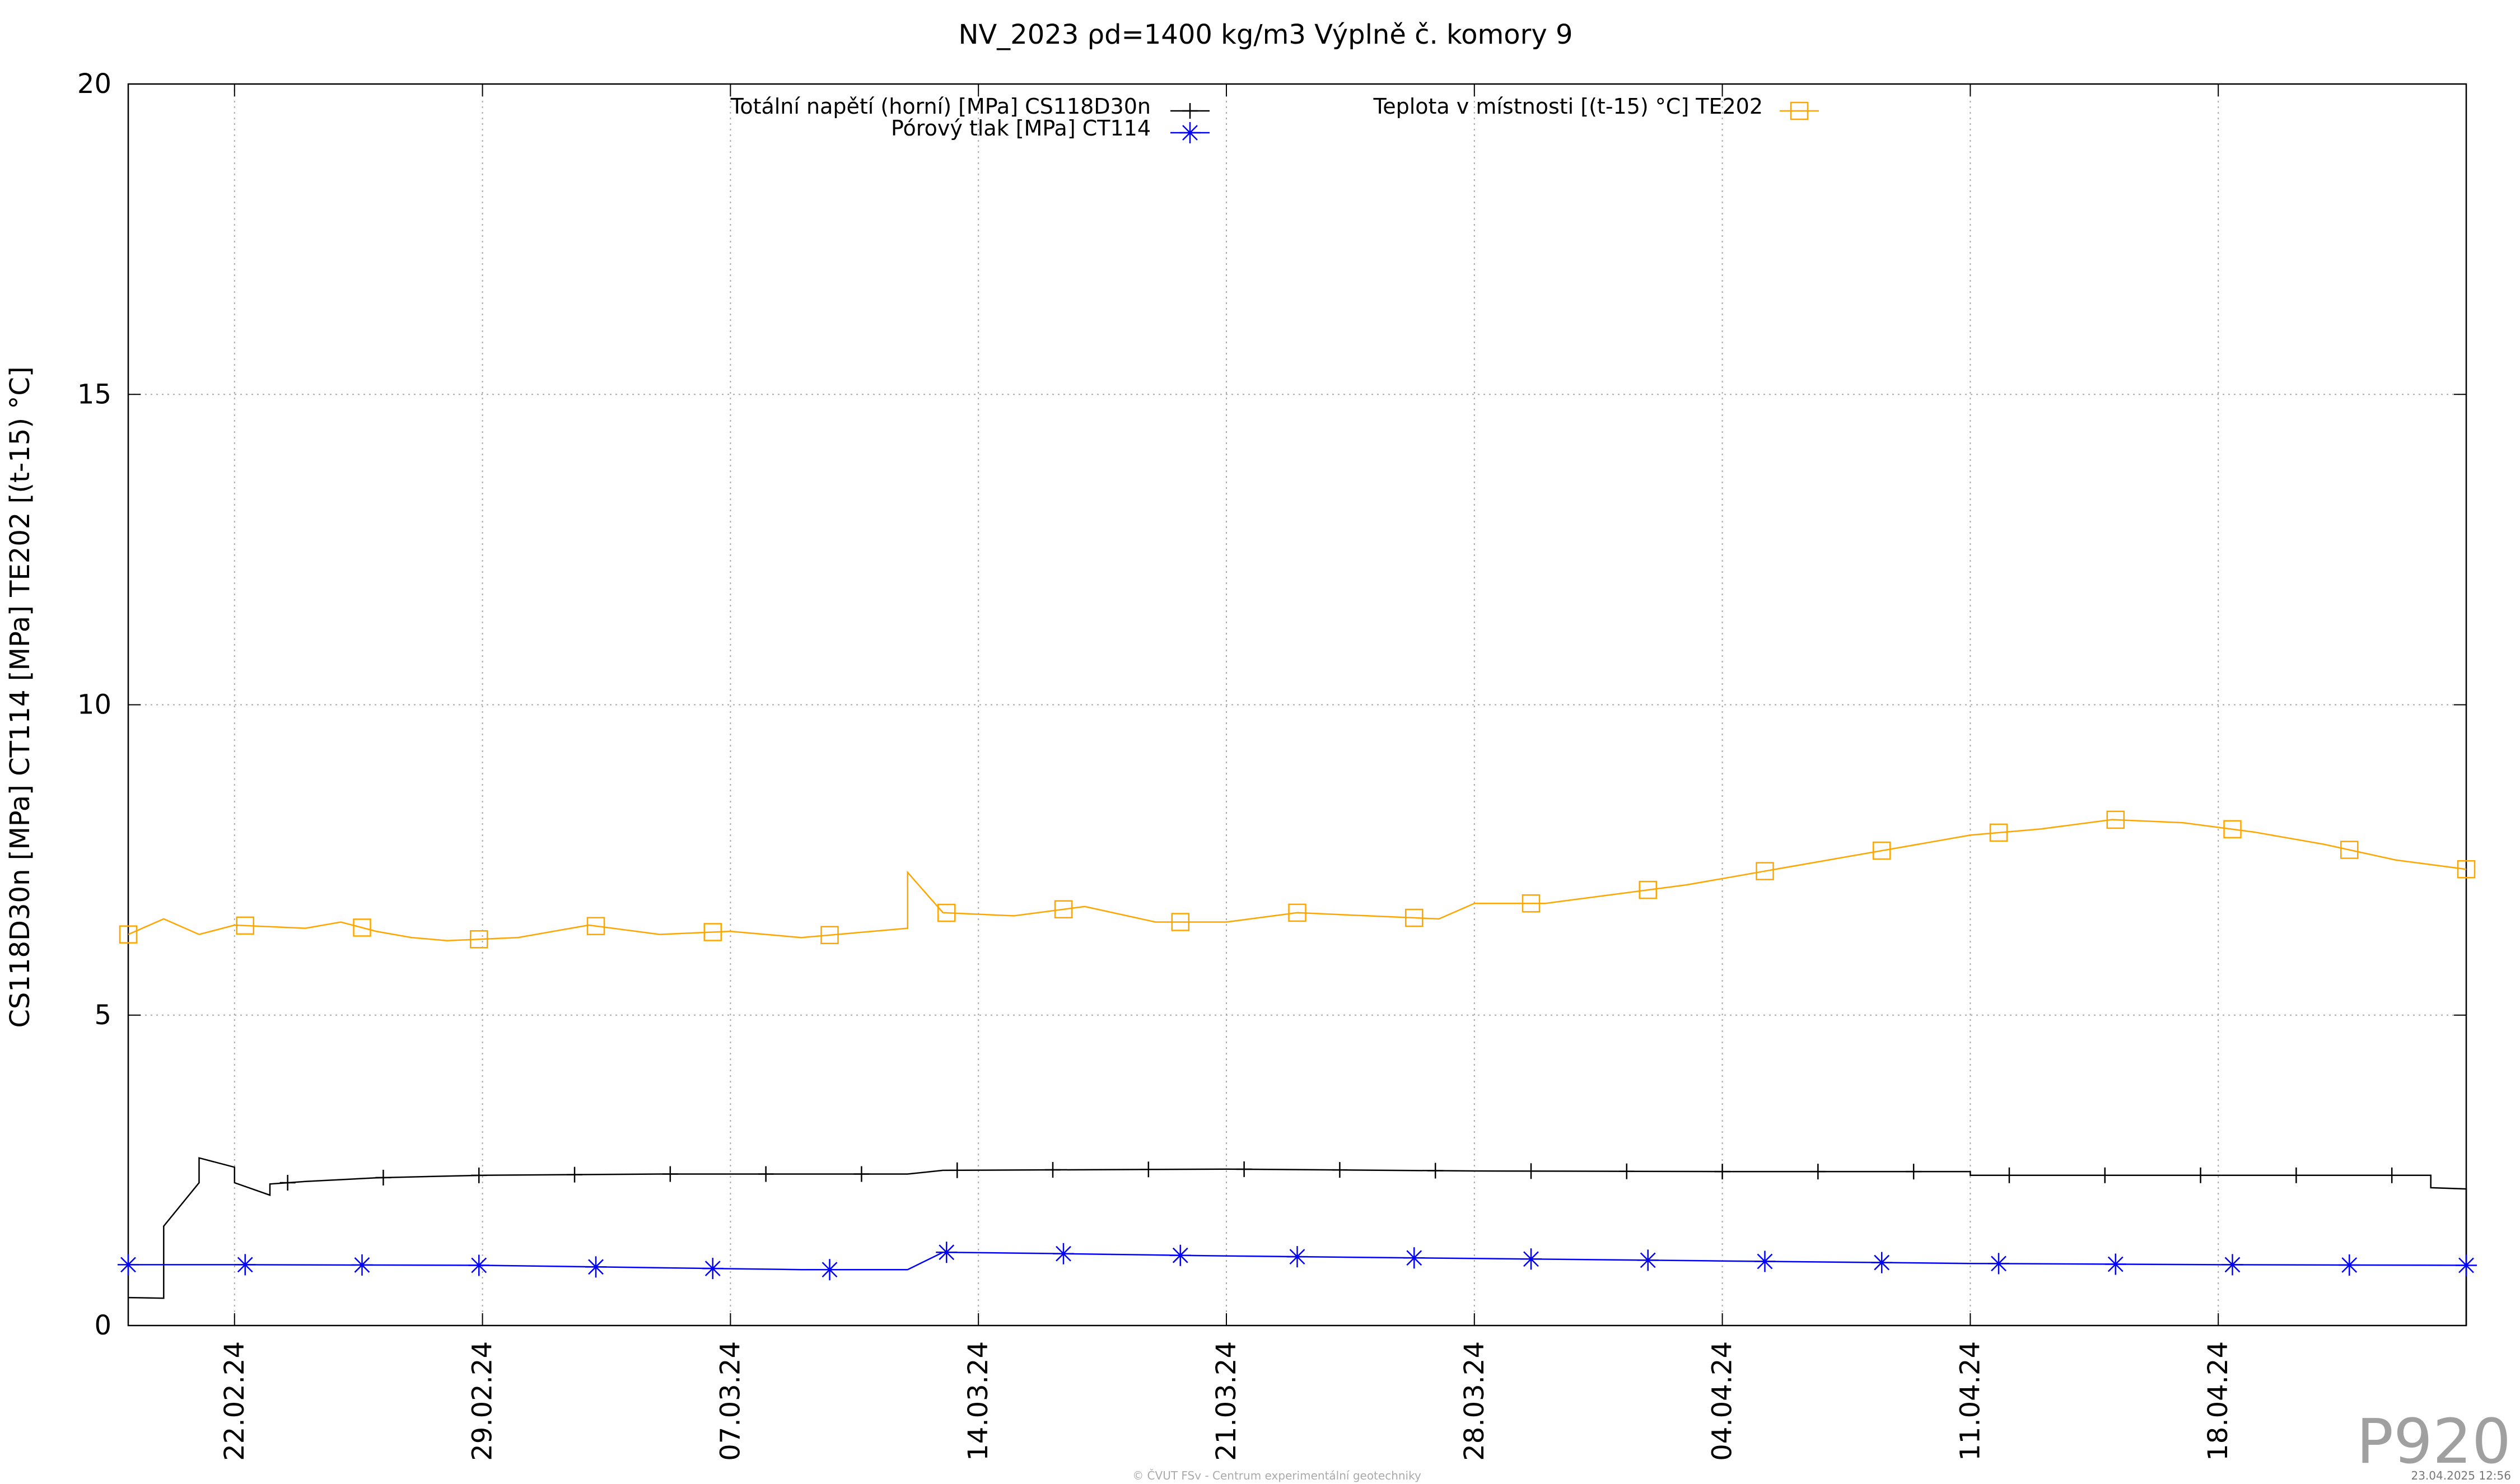 This screenshot has width=2520, height=1484. Describe the element at coordinates (1474, 1401) in the screenshot. I see `x-tick-label: 28.03.24` at that location.